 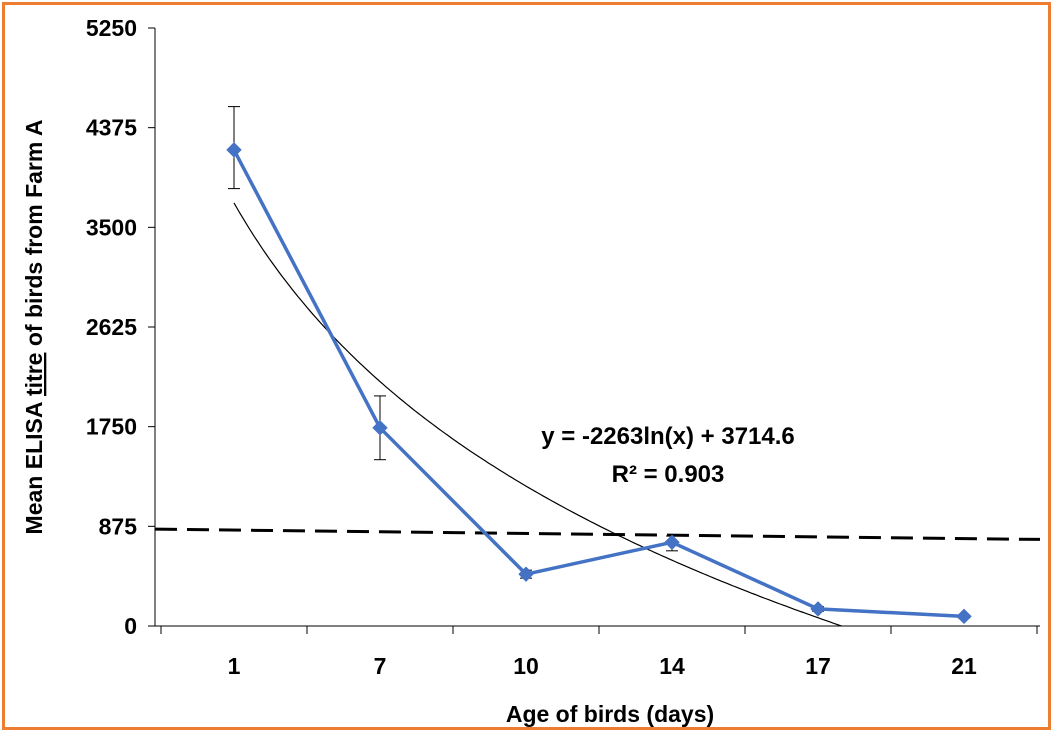 What do you see at coordinates (111, 427) in the screenshot?
I see `y-tick-label: 1750` at bounding box center [111, 427].